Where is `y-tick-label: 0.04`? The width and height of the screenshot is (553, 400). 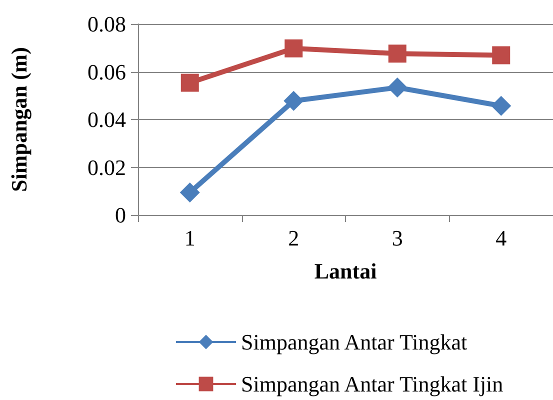 y-tick-label: 0.04 is located at coordinates (107, 119).